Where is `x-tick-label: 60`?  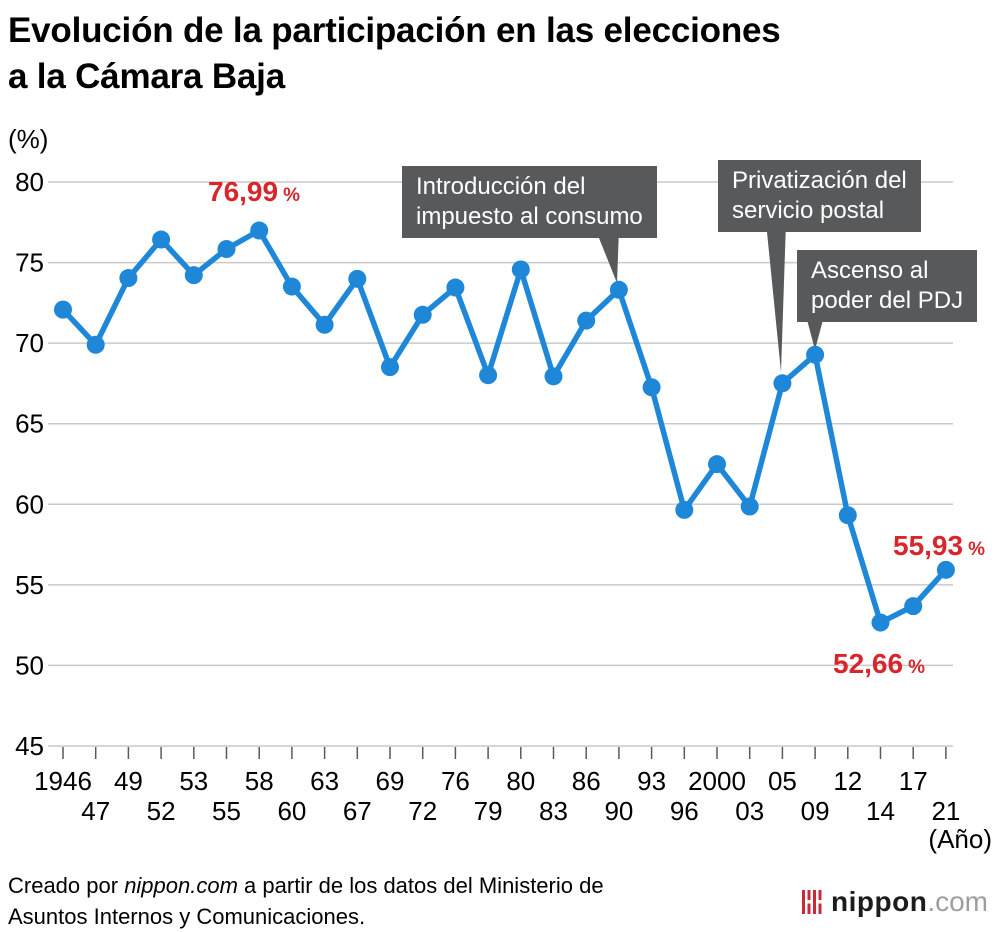
x-tick-label: 60 is located at coordinates (291, 811).